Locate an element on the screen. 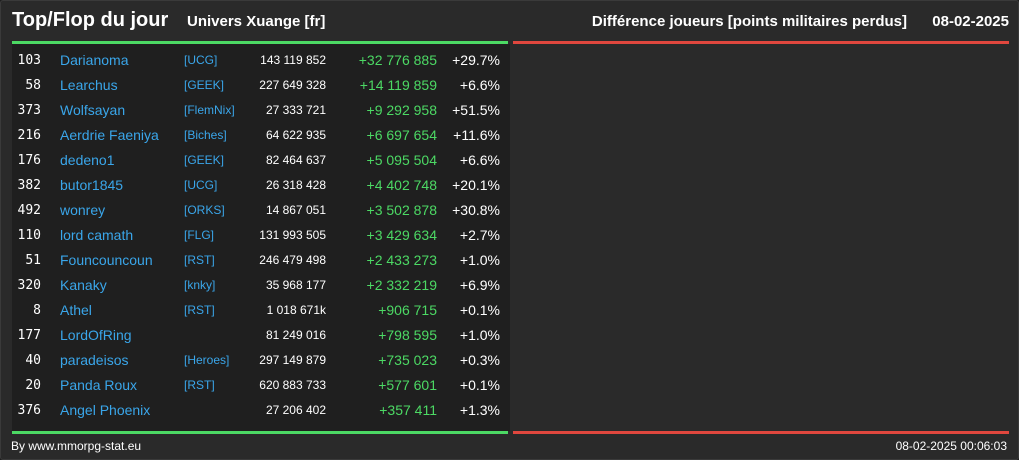  percent-change-cell: +11.6% is located at coordinates (476, 135).